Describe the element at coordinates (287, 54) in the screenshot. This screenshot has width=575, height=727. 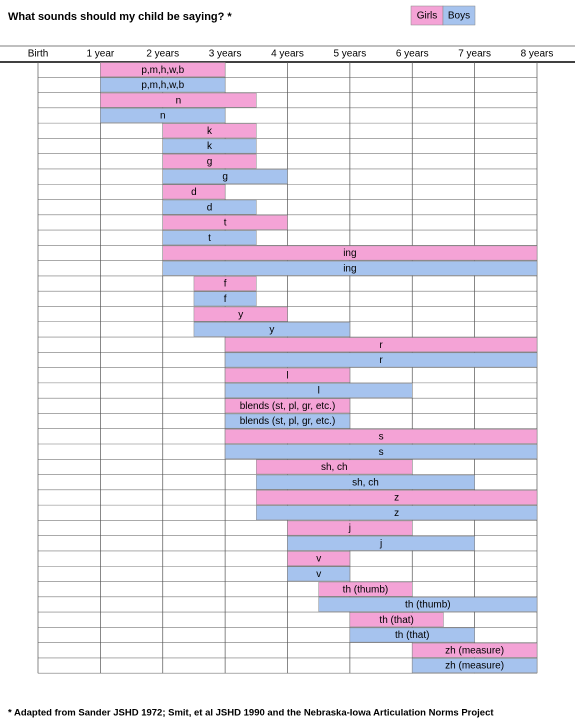
I see `x-tick-label: 4 years` at that location.